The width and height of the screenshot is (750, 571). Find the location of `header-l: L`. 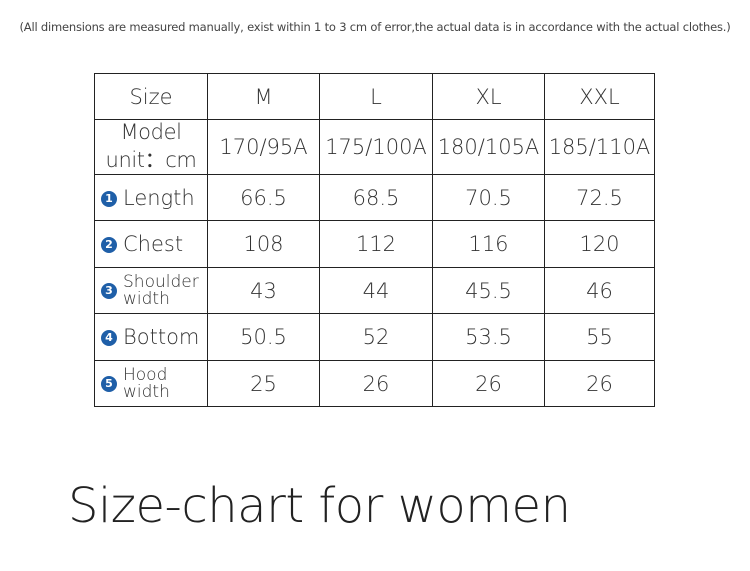

header-l: L is located at coordinates (376, 96).